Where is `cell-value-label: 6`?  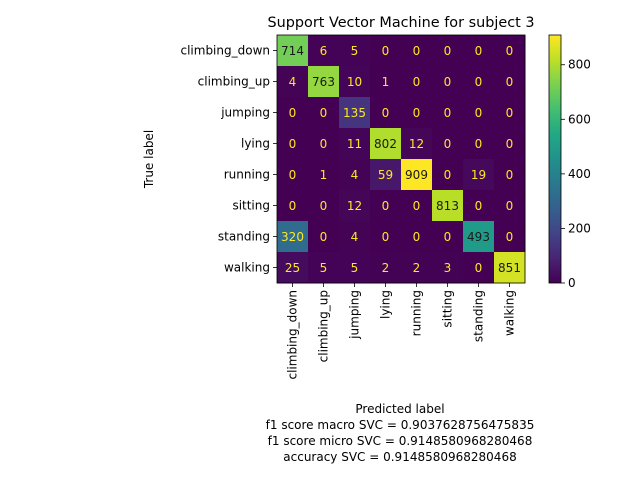 cell-value-label: 6 is located at coordinates (324, 51).